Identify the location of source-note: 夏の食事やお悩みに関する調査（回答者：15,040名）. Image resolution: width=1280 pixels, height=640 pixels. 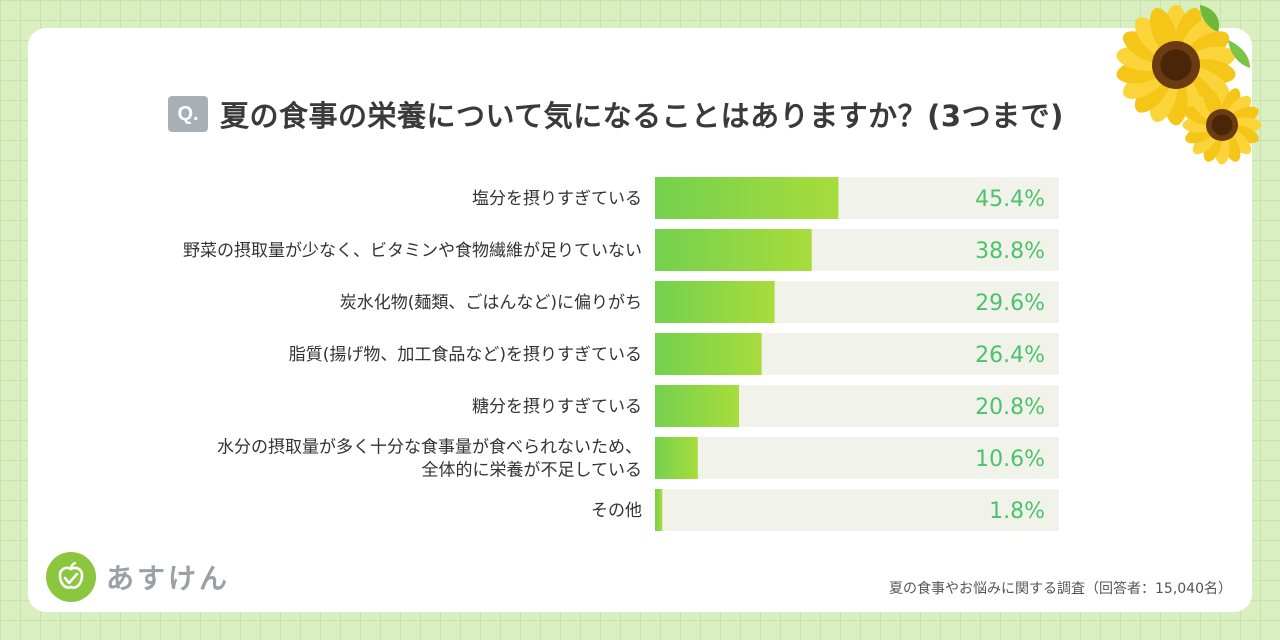
(1060, 589).